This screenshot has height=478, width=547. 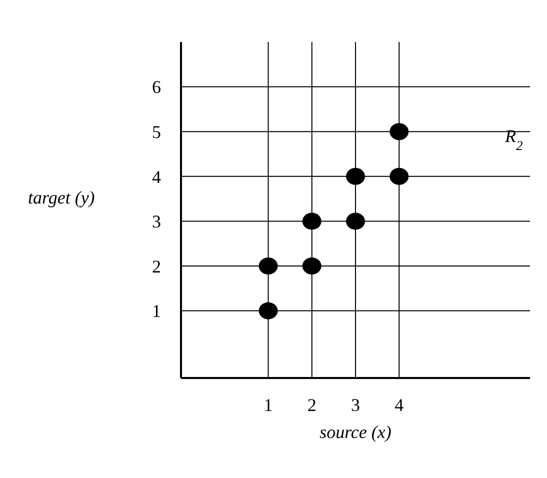 I want to click on x-axis-title: source (x), so click(x=356, y=432).